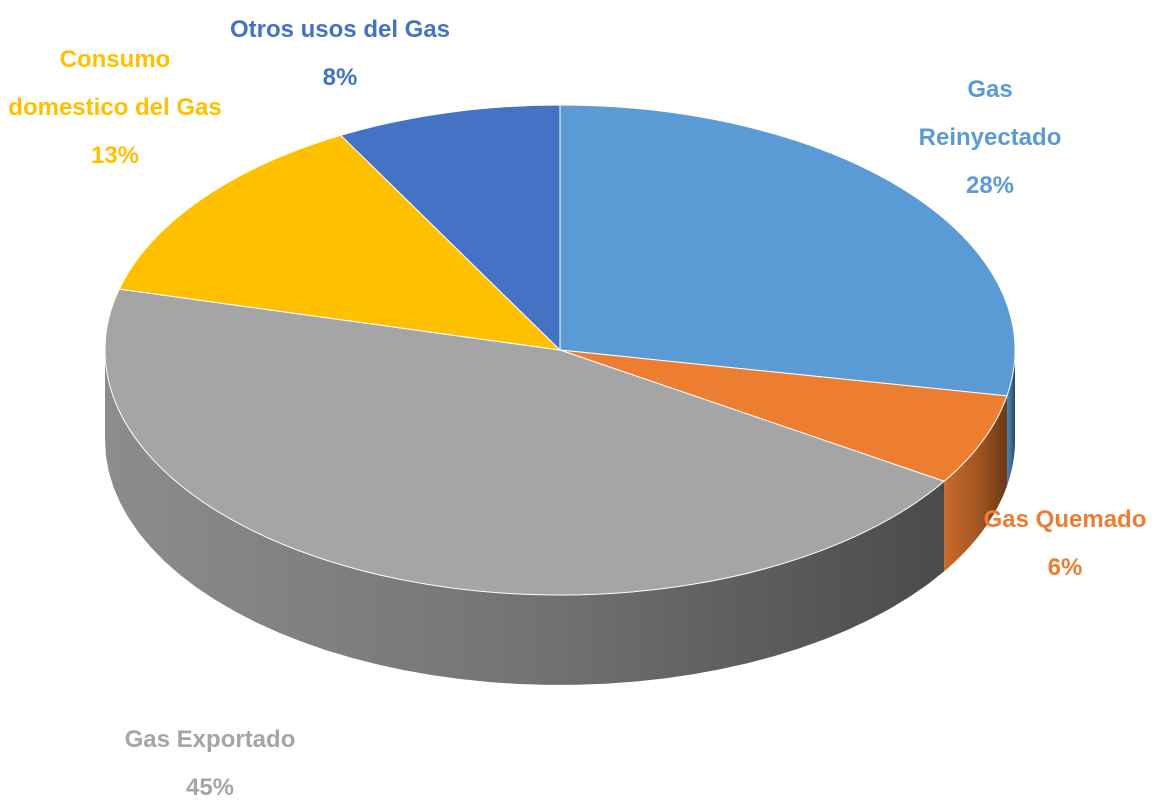  I want to click on value-label: 6%, so click(1065, 567).